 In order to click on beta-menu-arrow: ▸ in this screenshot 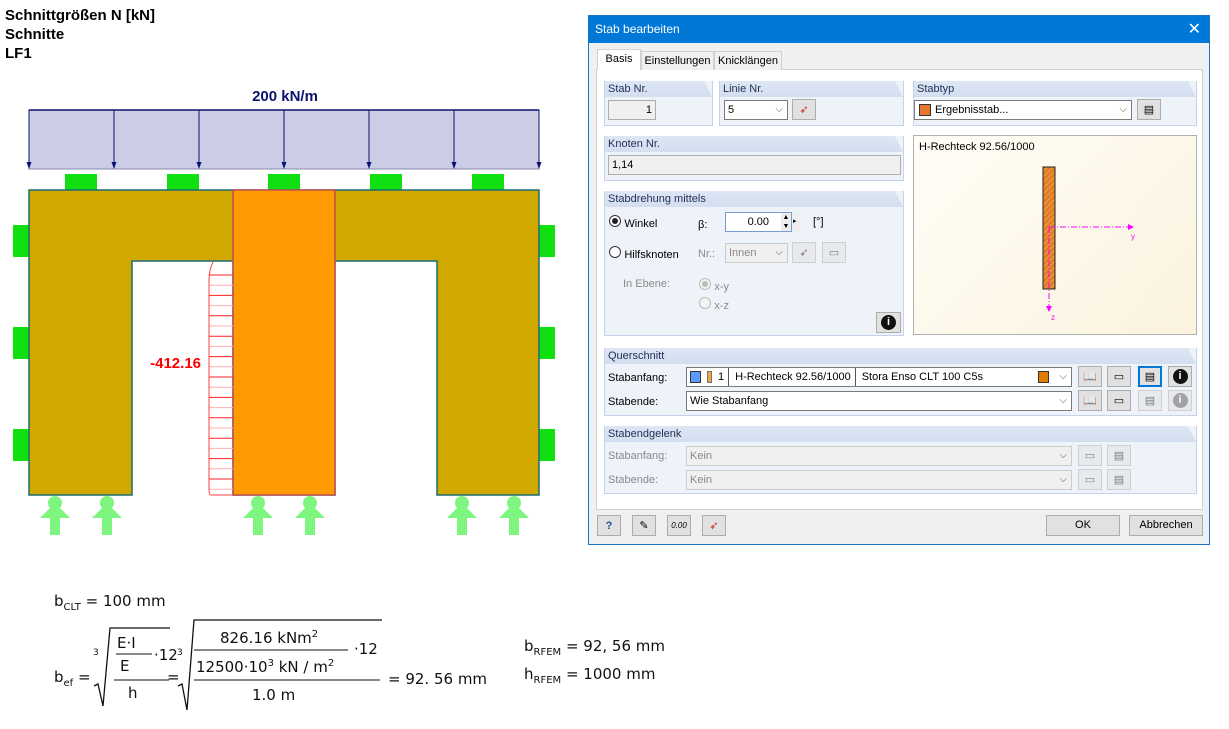, I will do `click(796, 222)`.